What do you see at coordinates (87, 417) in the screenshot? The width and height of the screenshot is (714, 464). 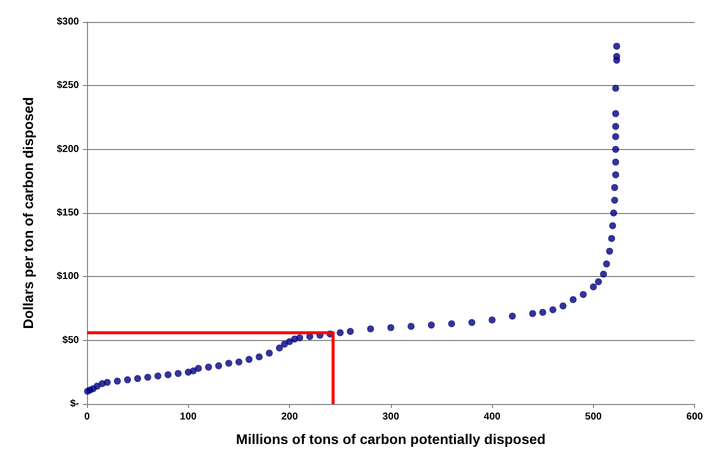 I see `x-tick-label: 0` at bounding box center [87, 417].